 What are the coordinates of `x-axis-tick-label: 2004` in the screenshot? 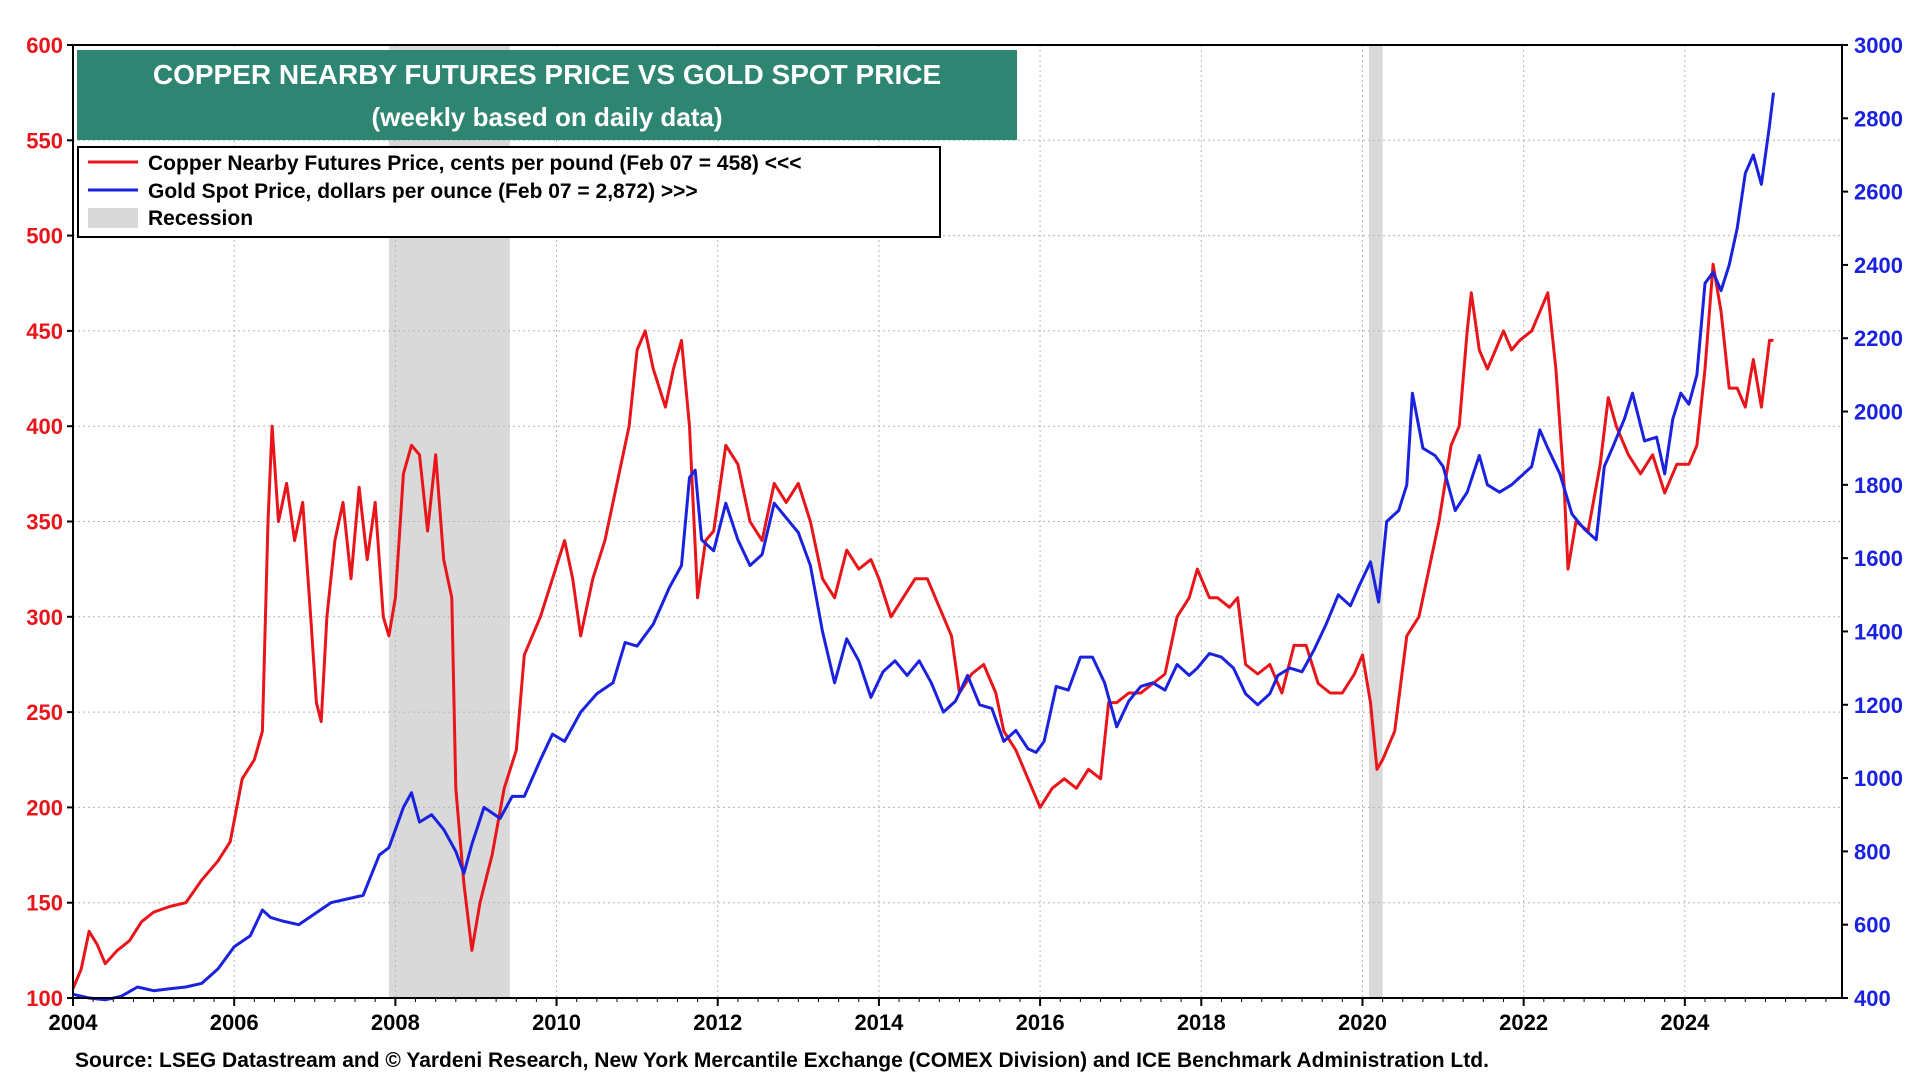 It's located at (74, 1022).